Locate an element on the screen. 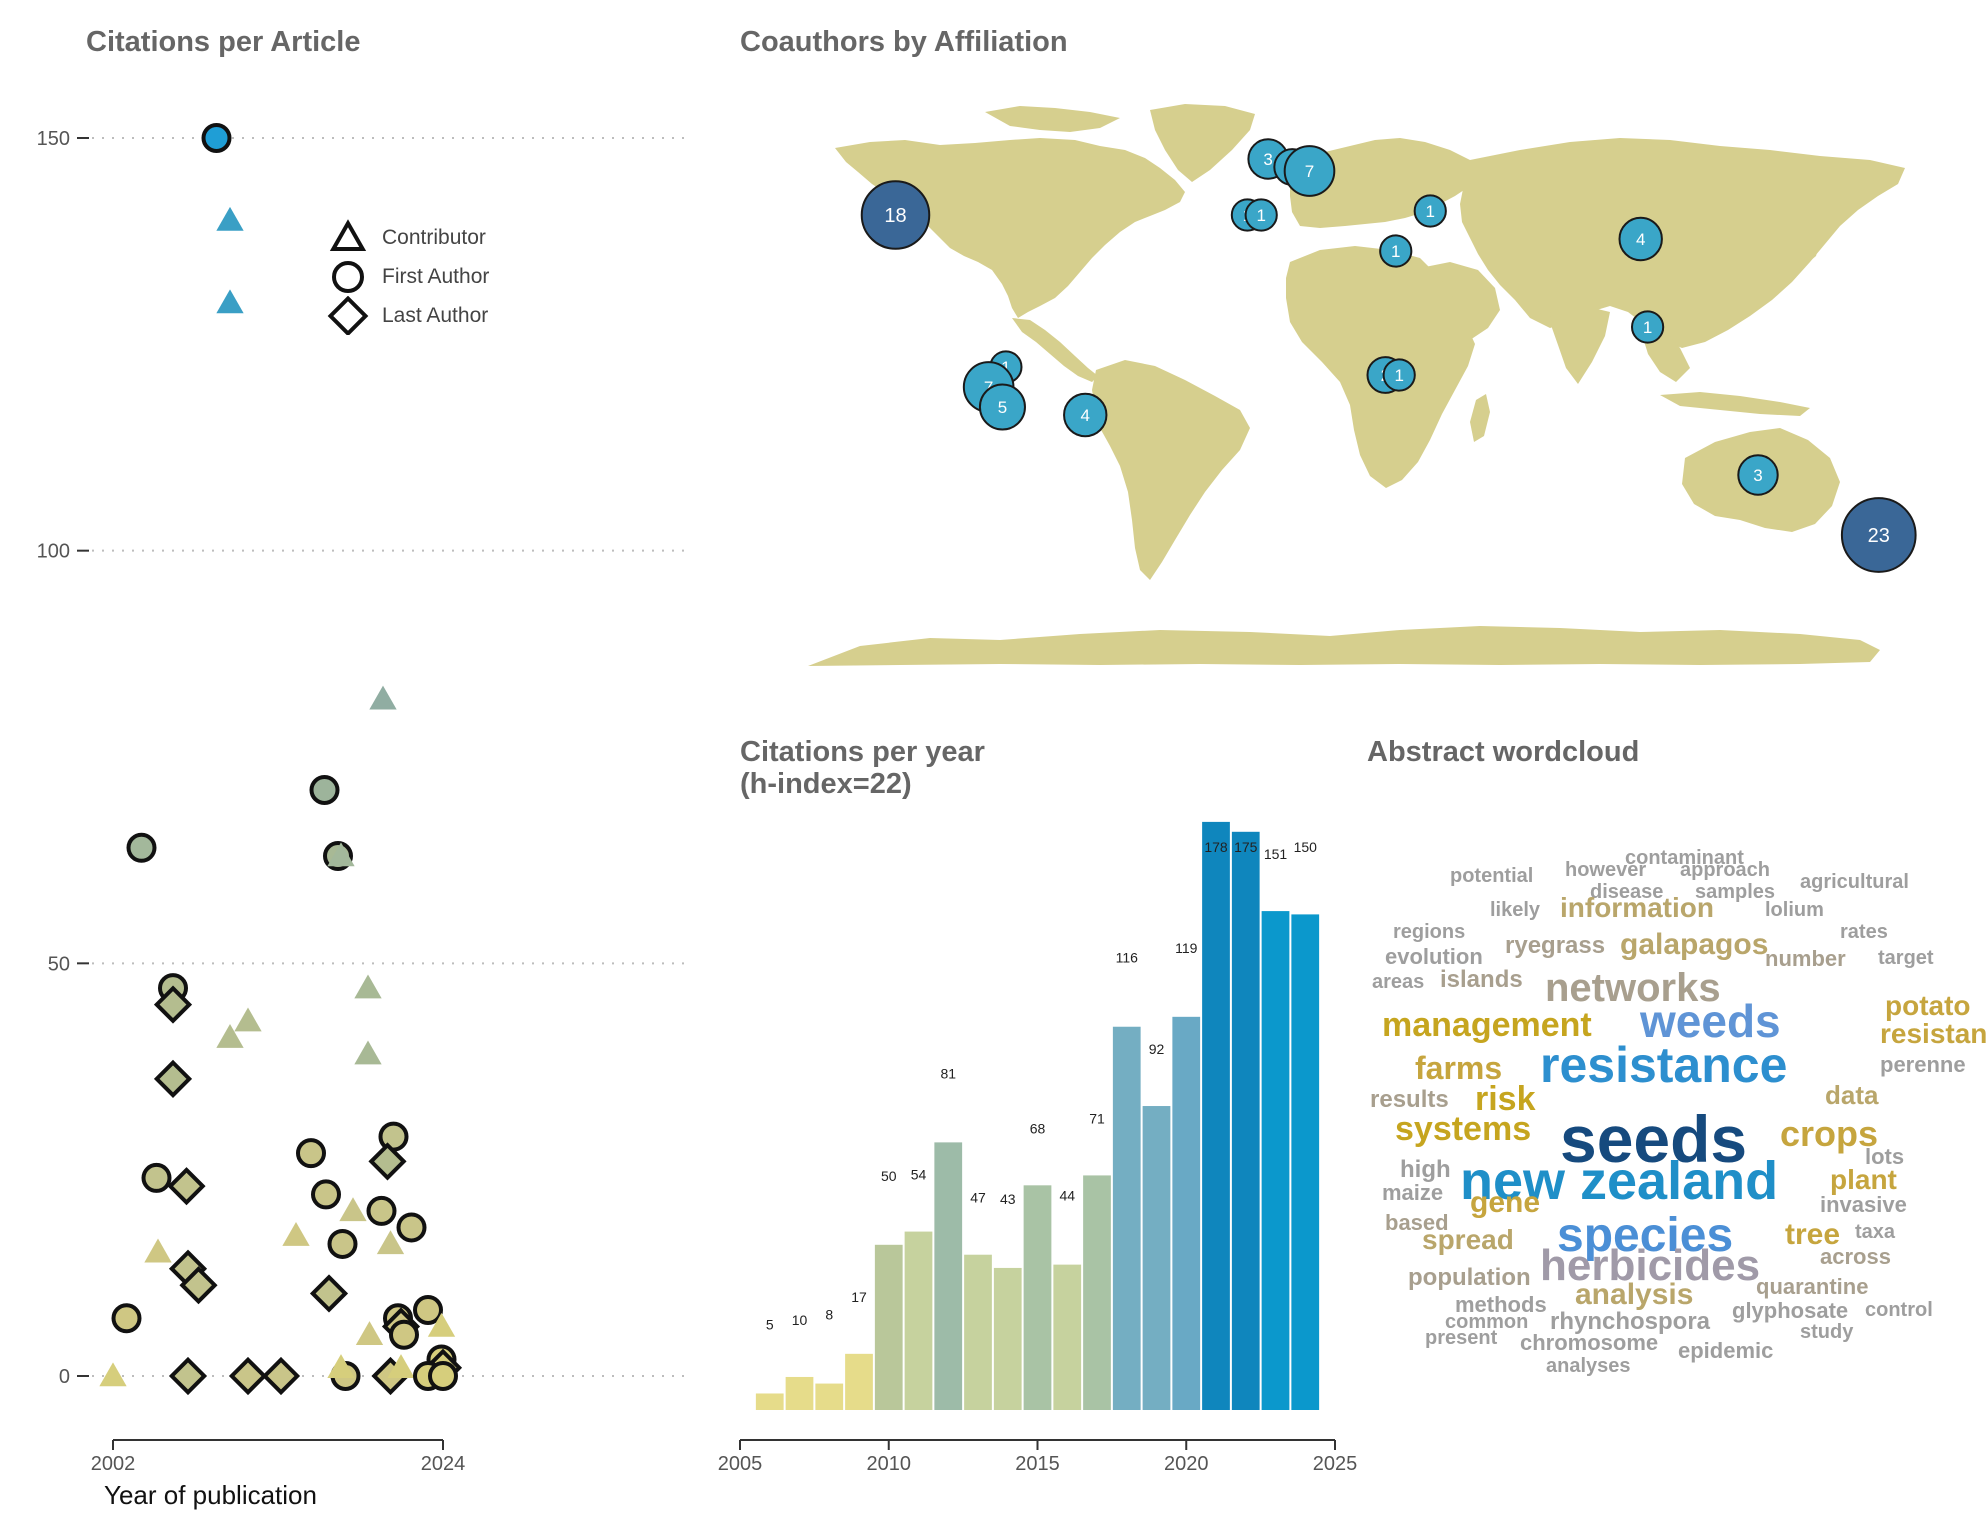  bar-value-label: 17 is located at coordinates (859, 1297).